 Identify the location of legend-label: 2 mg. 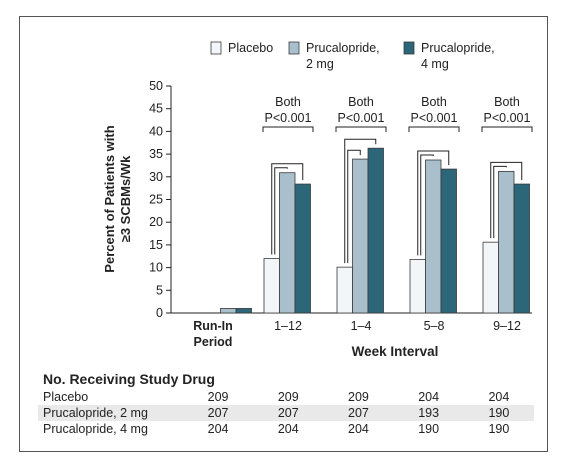
(320, 64).